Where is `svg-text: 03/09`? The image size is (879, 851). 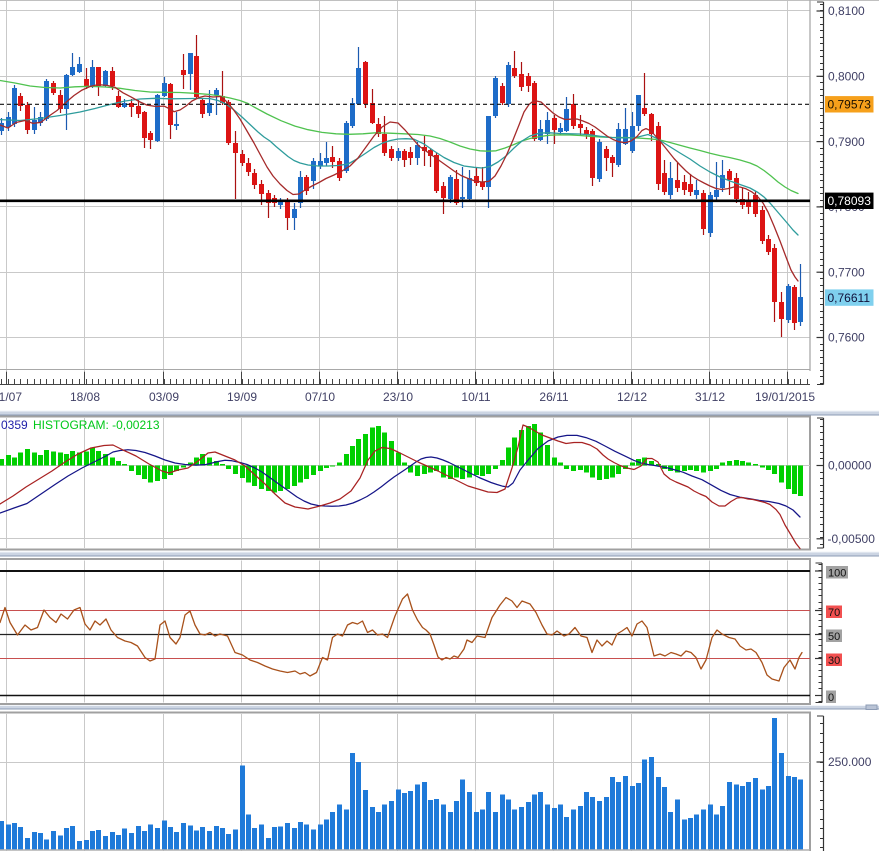
svg-text: 03/09 is located at coordinates (164, 397).